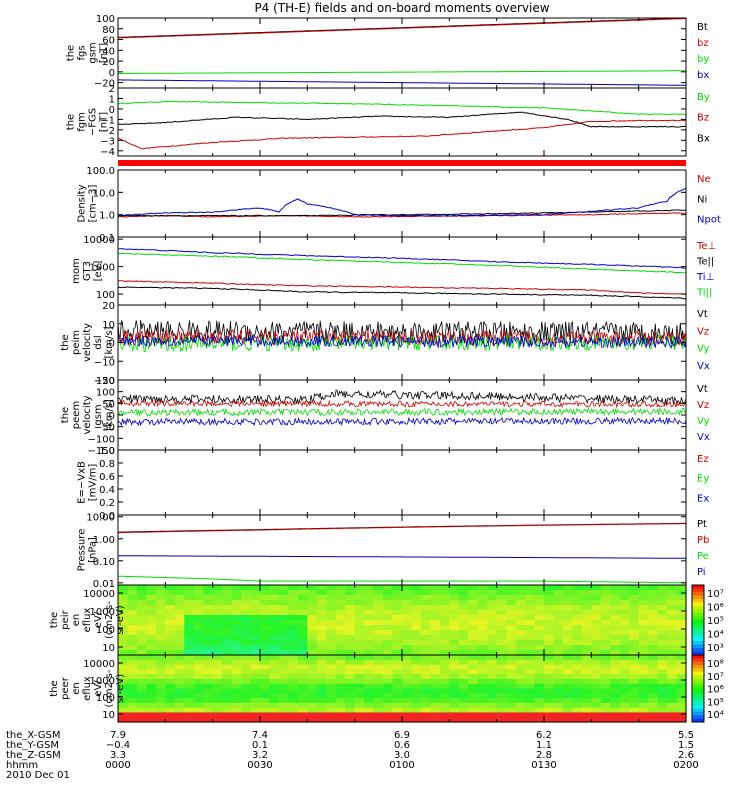 The width and height of the screenshot is (750, 800). Describe the element at coordinates (698, 625) in the screenshot. I see `colorbar-segment` at that location.